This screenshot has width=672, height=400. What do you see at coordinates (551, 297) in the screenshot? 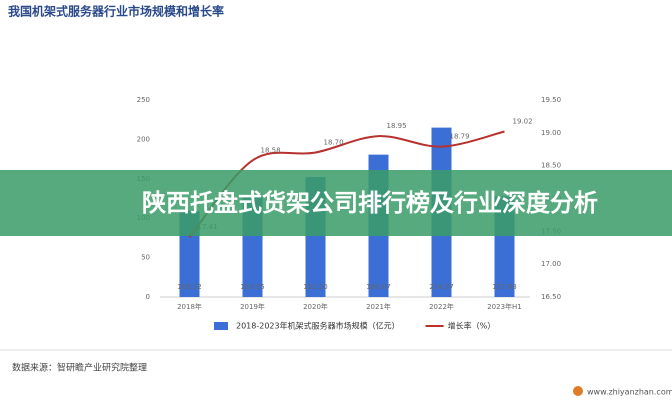
I see `y2-tick-label: 16.50` at bounding box center [551, 297].